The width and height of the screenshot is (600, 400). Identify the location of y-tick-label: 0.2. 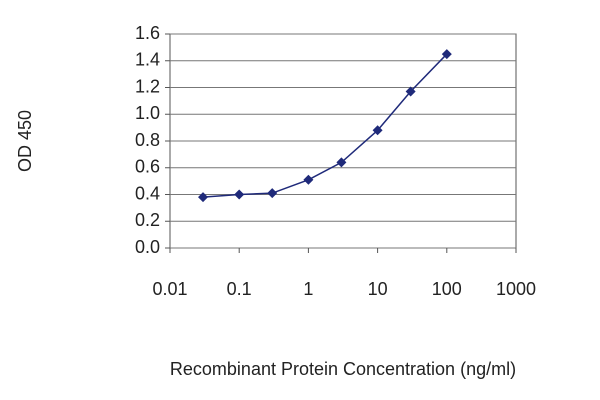
(147, 220).